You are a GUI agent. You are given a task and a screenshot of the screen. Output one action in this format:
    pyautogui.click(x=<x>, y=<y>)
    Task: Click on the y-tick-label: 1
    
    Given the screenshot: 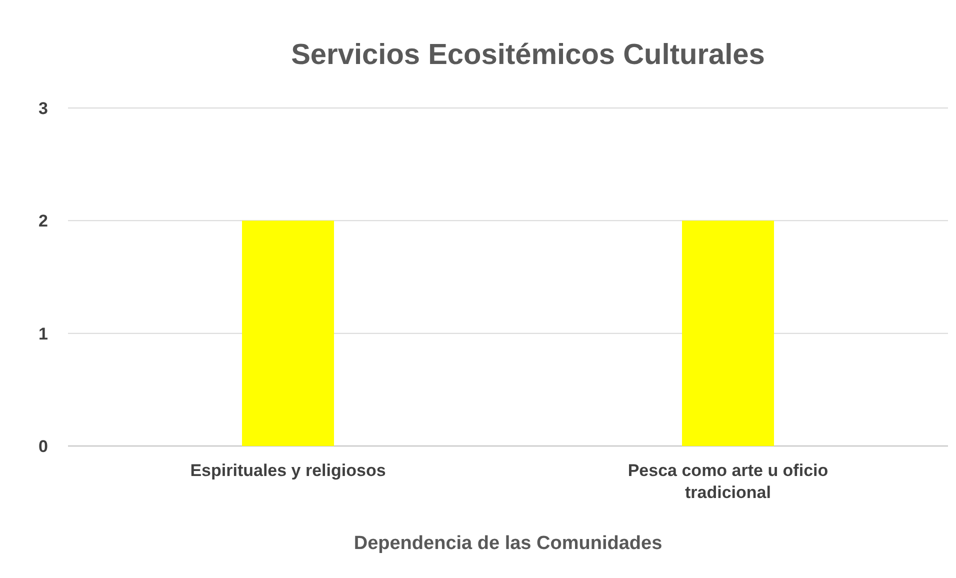 What is the action you would take?
    pyautogui.click(x=43, y=334)
    